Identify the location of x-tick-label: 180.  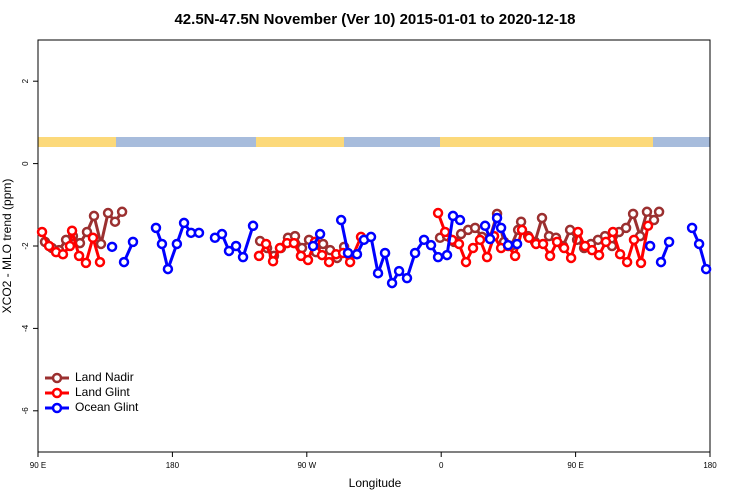
(173, 465).